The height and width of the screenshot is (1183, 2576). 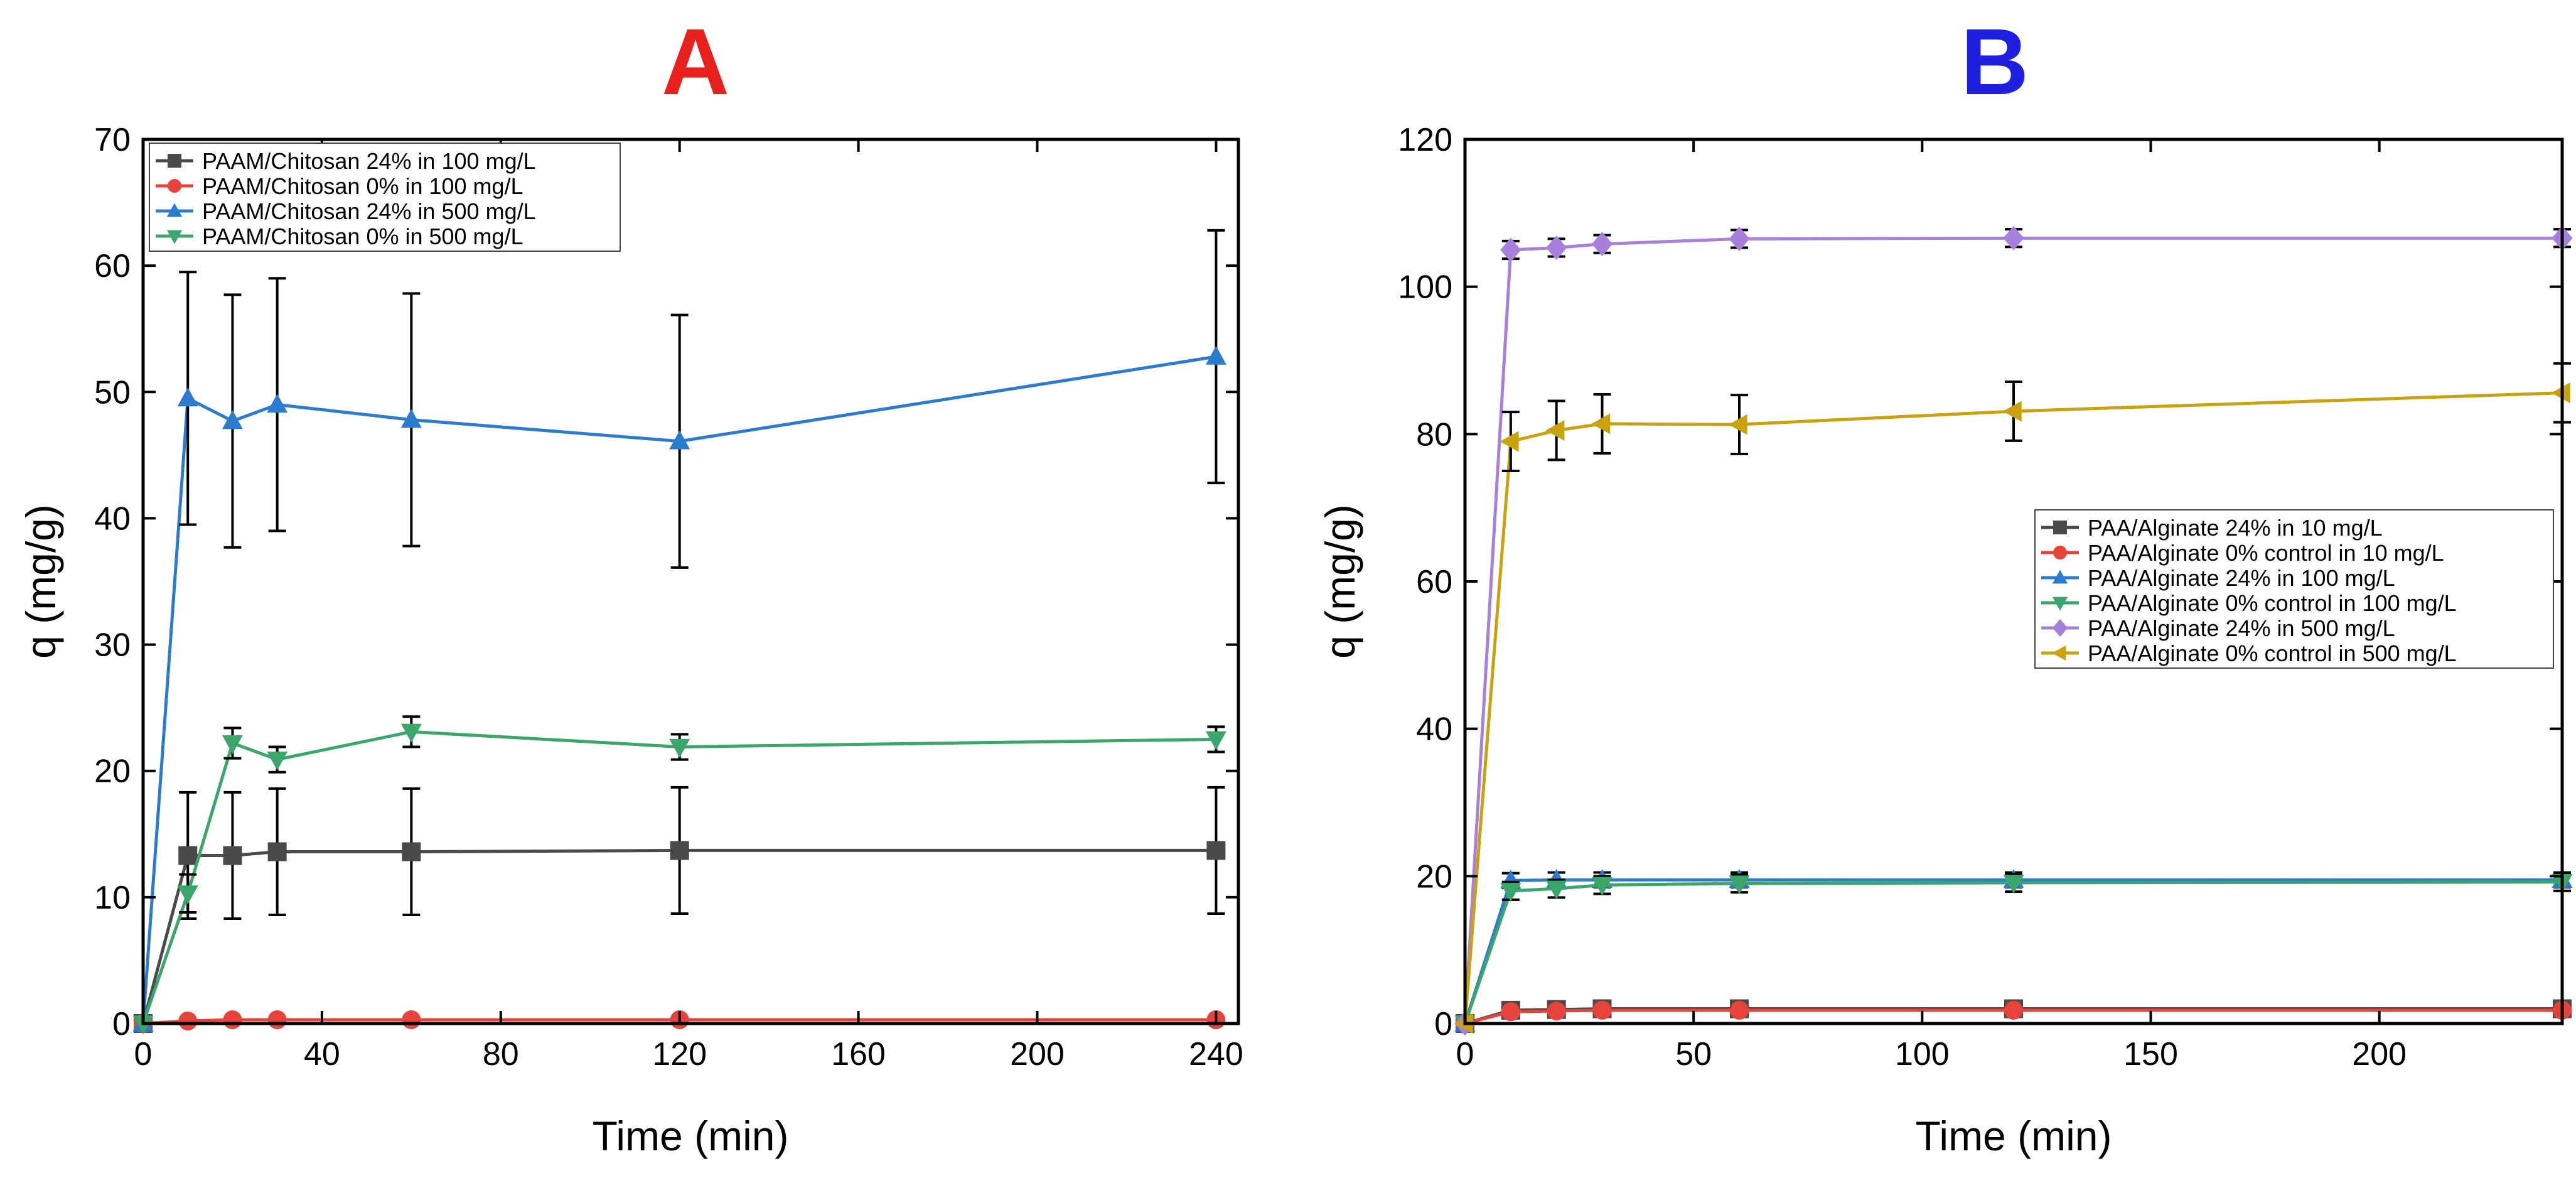 I want to click on panel-a-y-axis-title: q (mg/g), so click(x=41, y=581).